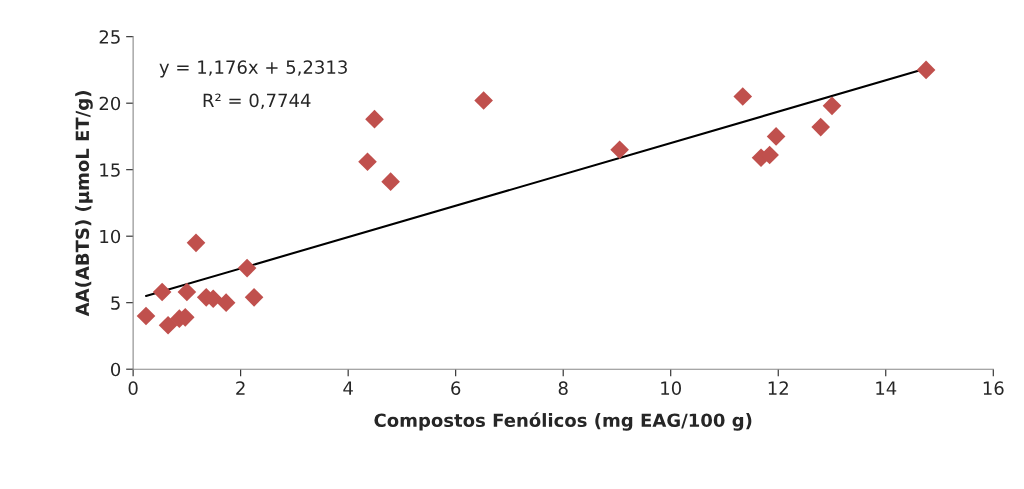  What do you see at coordinates (778, 388) in the screenshot?
I see `x-tick-label: 12` at bounding box center [778, 388].